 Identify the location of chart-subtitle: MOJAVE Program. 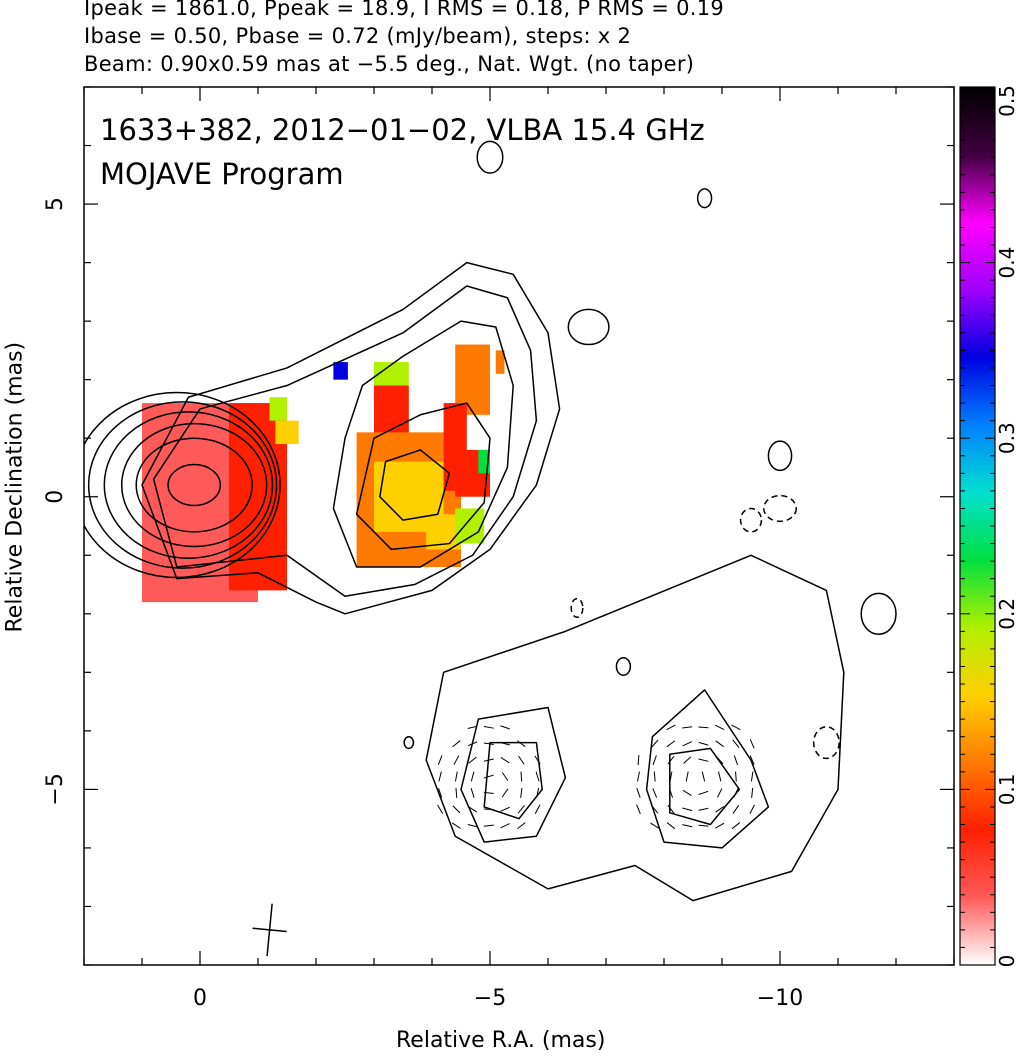
(222, 174).